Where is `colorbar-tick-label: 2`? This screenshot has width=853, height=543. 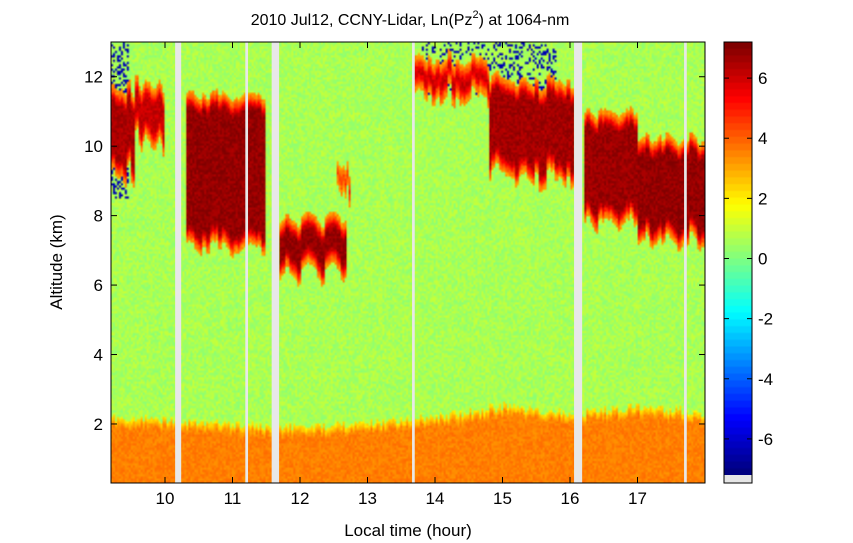
colorbar-tick-label: 2 is located at coordinates (762, 198).